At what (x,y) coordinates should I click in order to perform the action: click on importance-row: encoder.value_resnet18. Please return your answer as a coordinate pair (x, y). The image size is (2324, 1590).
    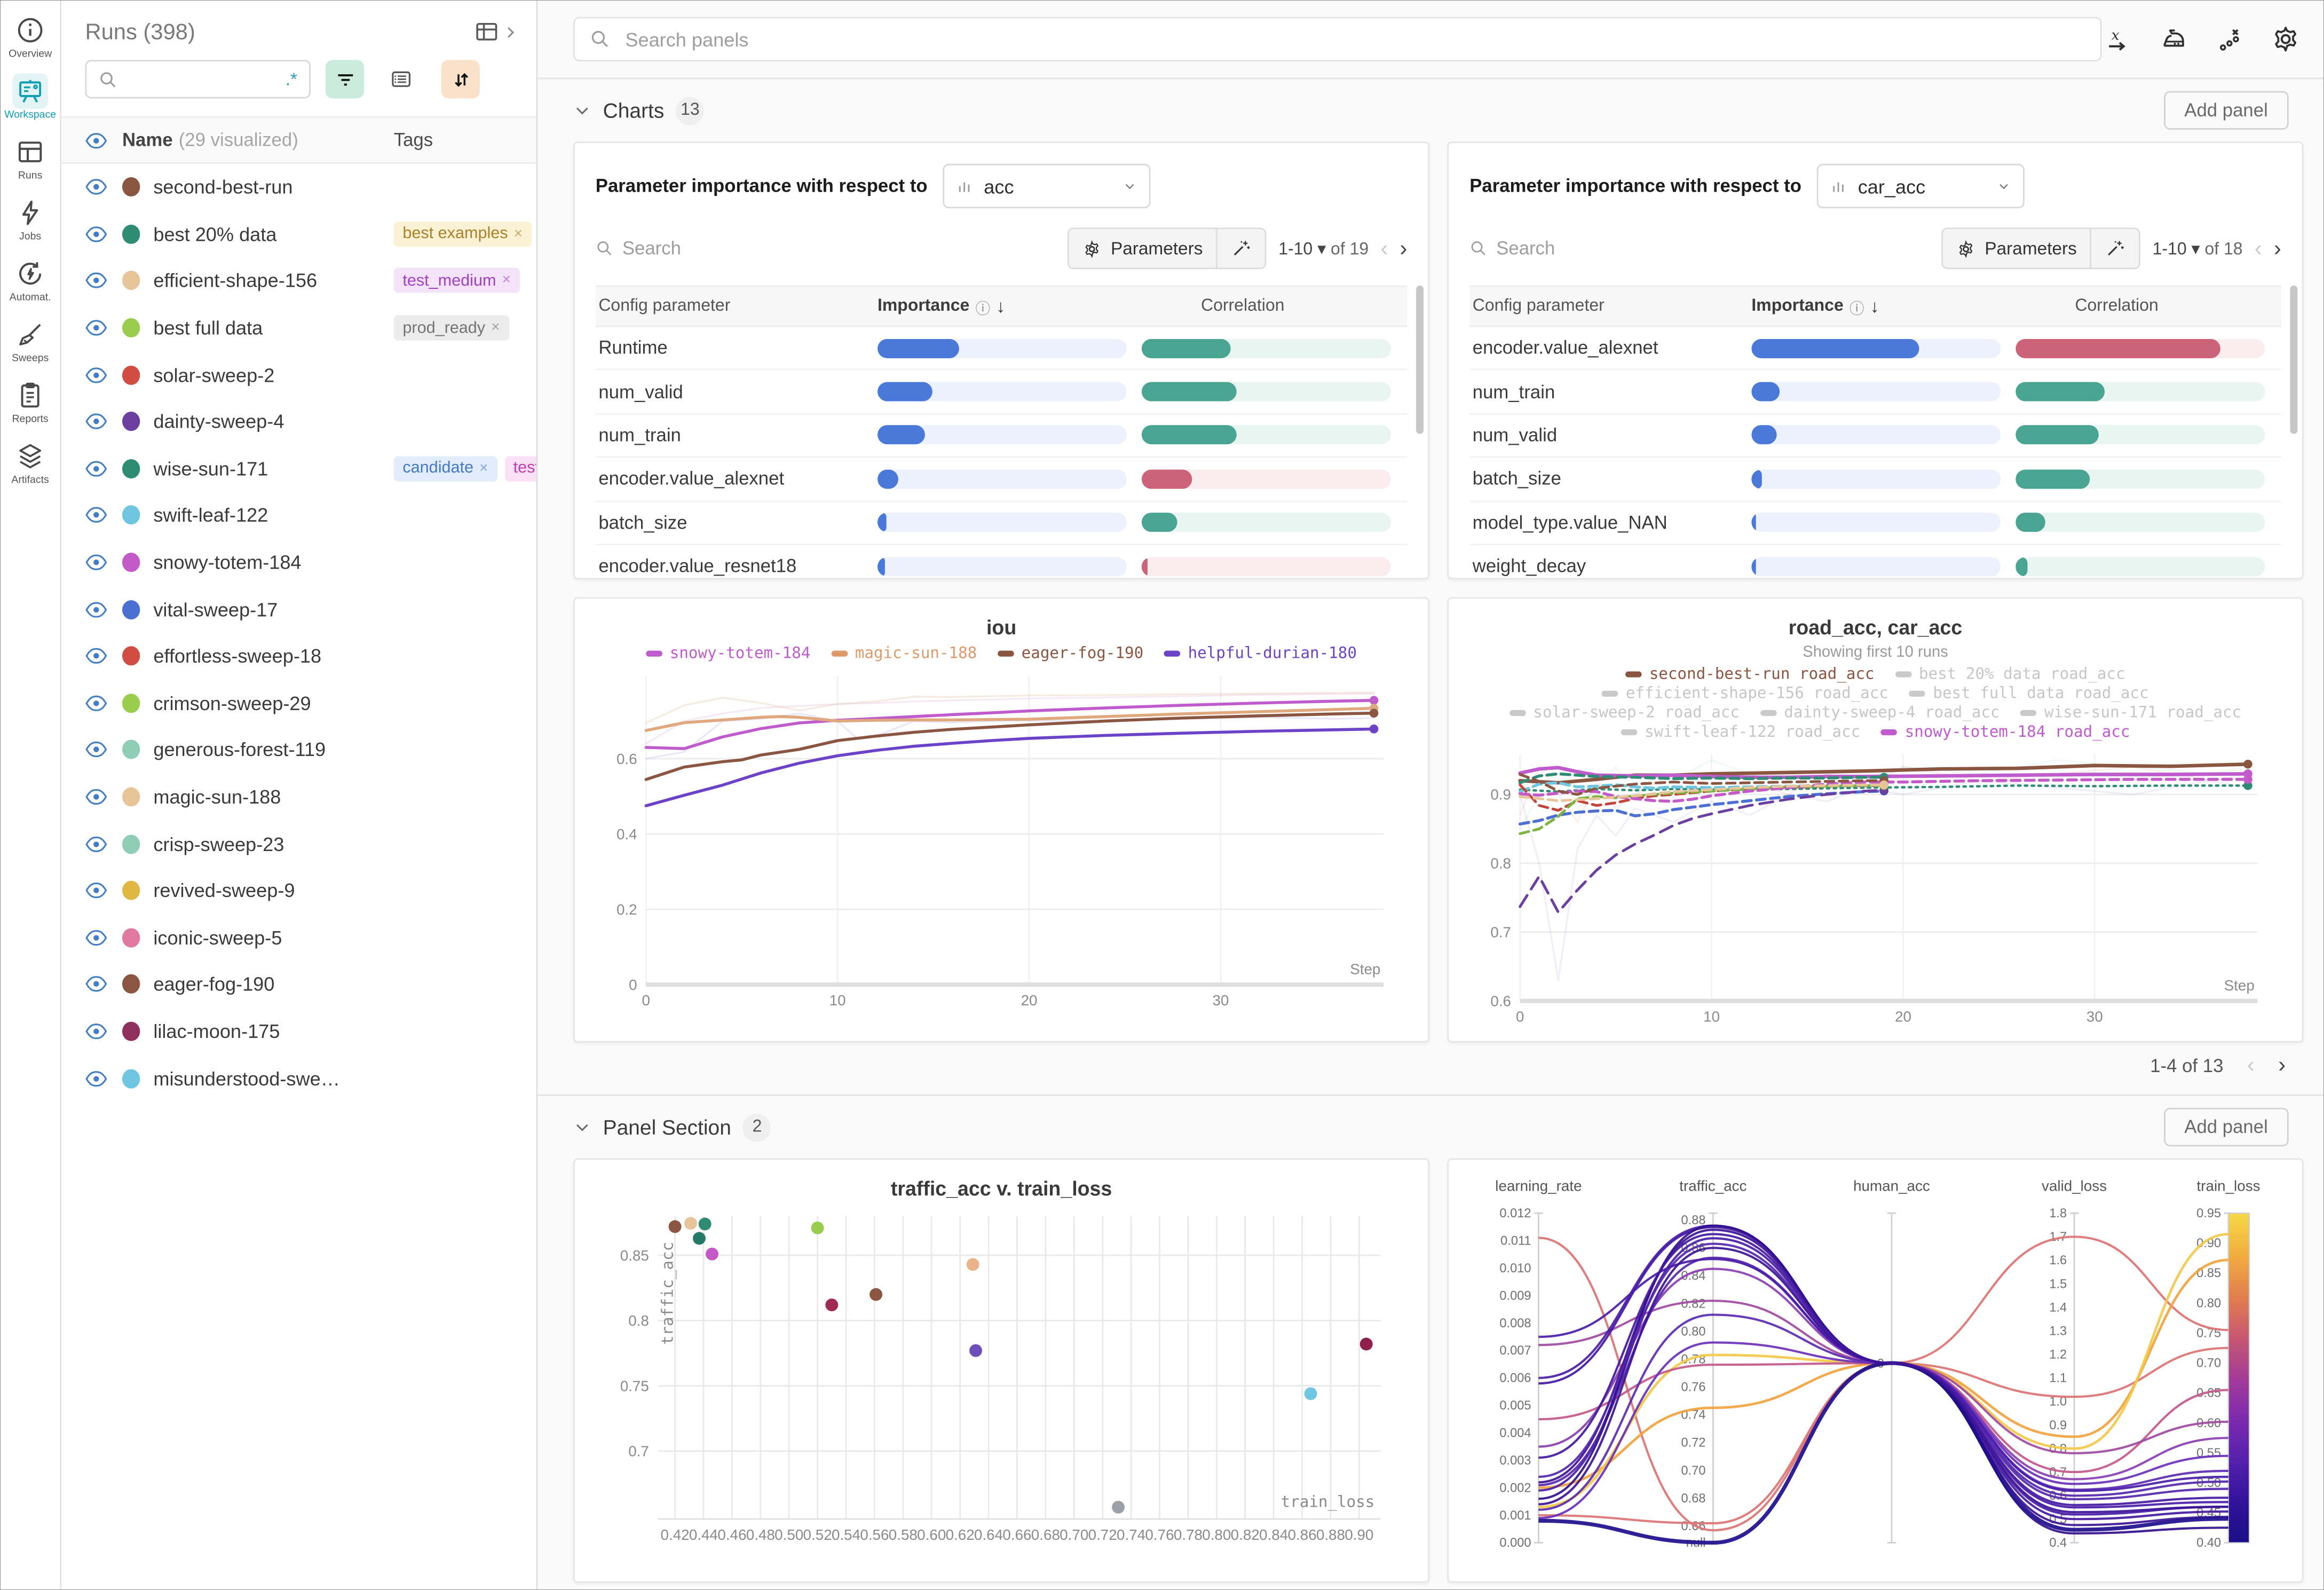
    Looking at the image, I should click on (1002, 561).